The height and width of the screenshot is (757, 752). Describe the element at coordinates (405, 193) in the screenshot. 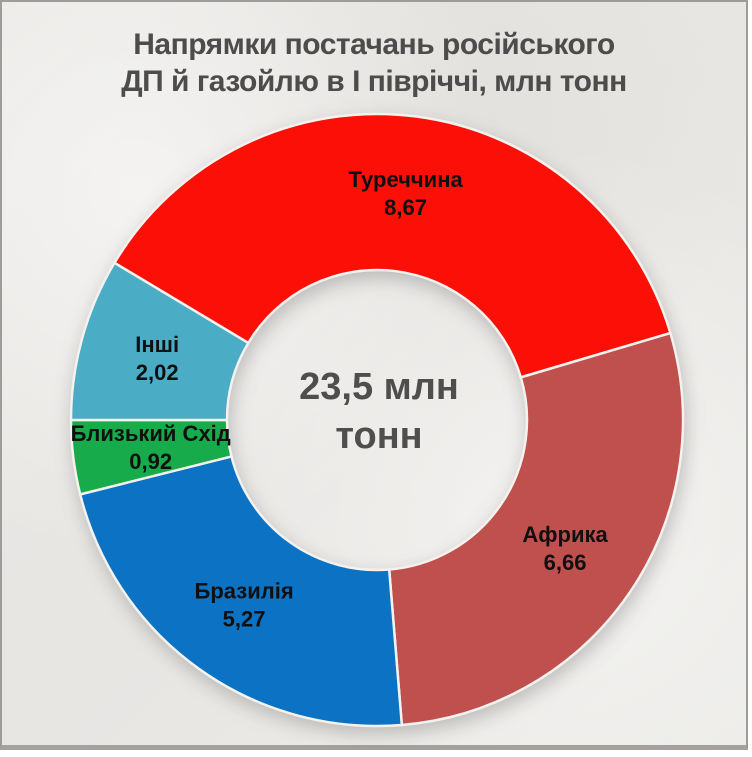

I see `slice-label-1: Туреччина 8,67` at that location.